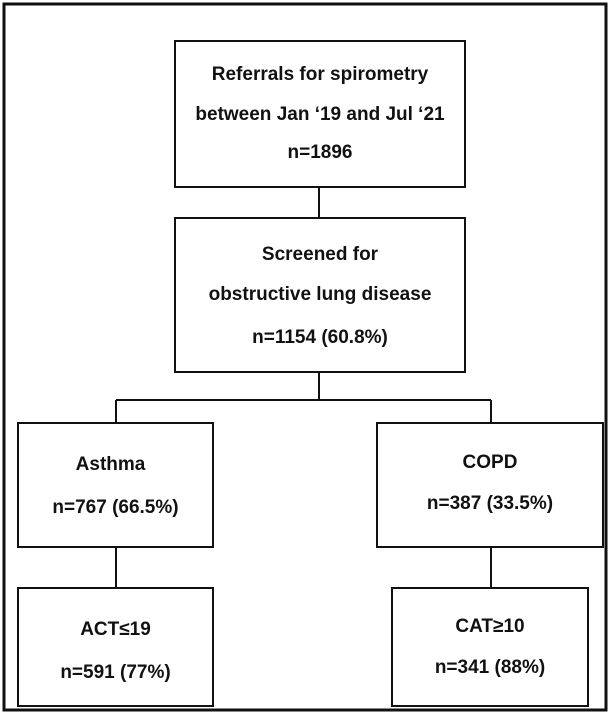  I want to click on box-text: between Jan ‘19 and Jul ‘21, so click(320, 114).